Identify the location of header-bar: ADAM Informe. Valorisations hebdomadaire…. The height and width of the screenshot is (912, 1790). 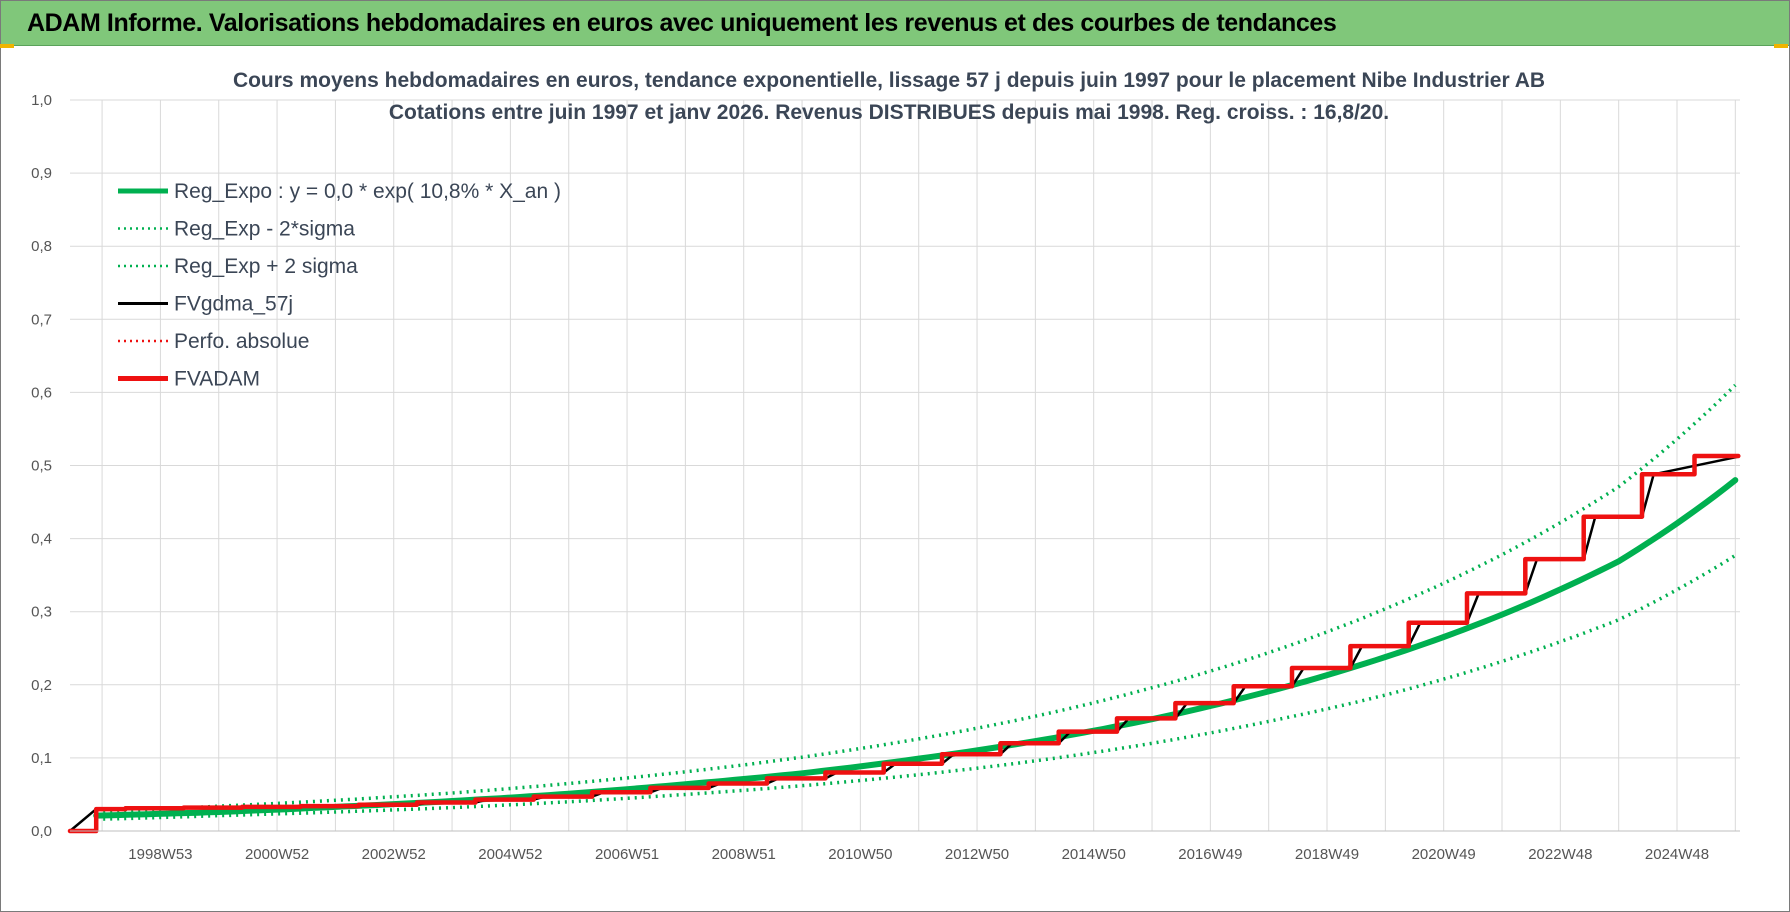
(895, 23).